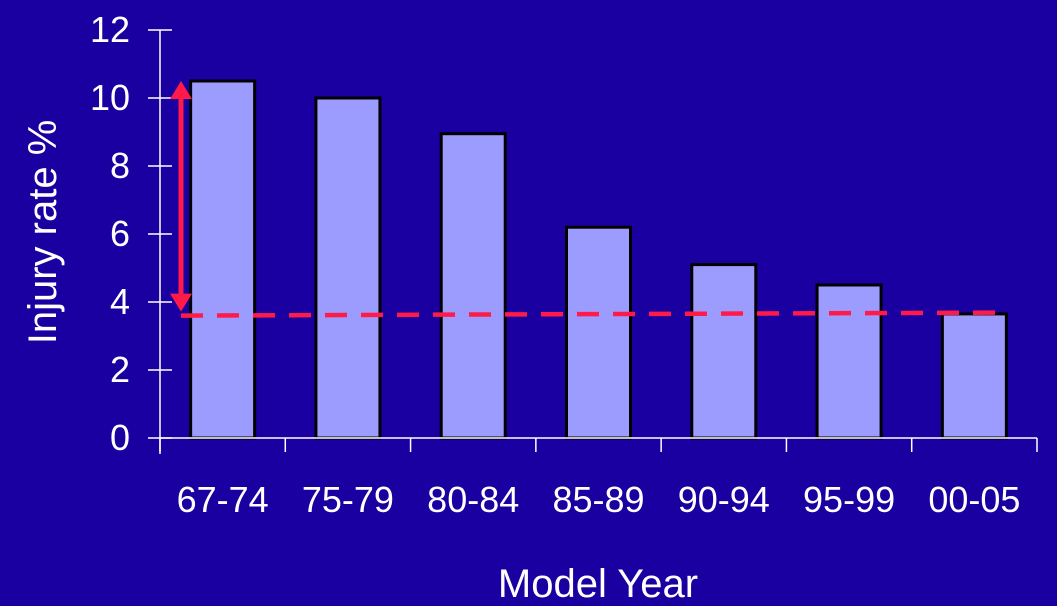  I want to click on y-tick-label: 12, so click(110, 29).